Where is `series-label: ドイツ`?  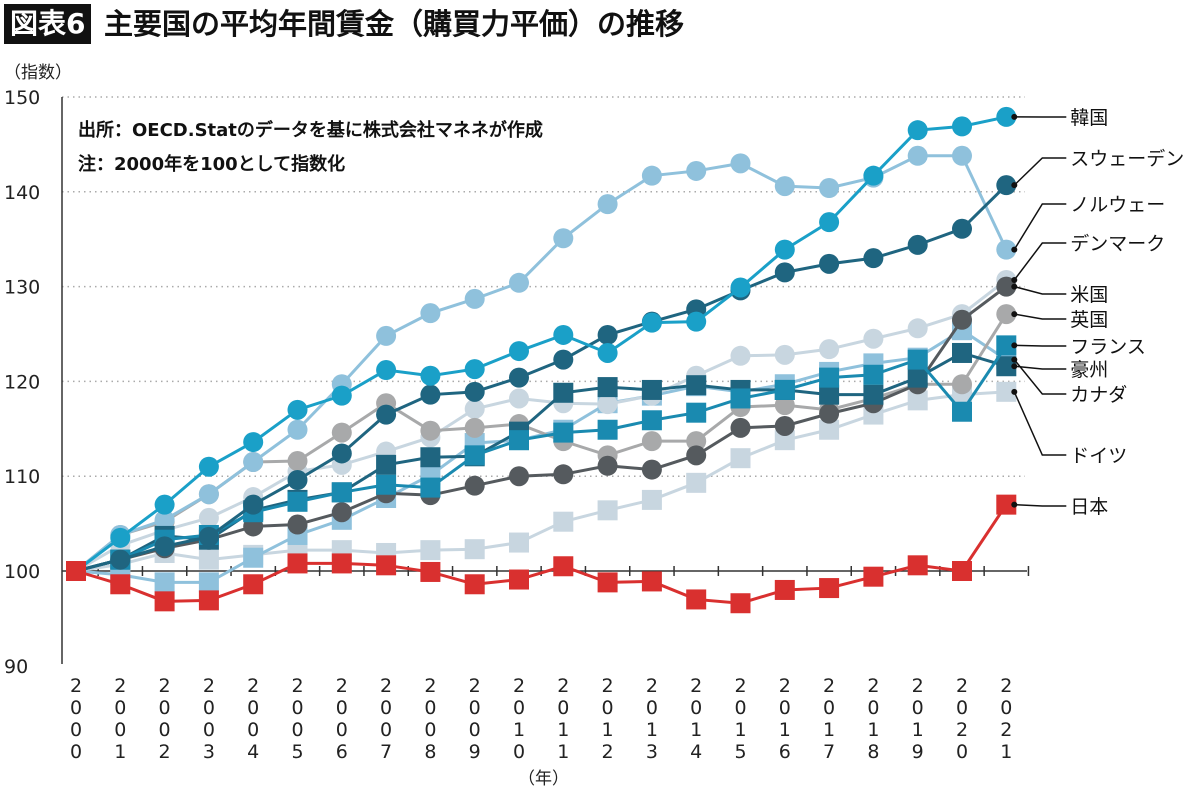
series-label: ドイツ is located at coordinates (1098, 456).